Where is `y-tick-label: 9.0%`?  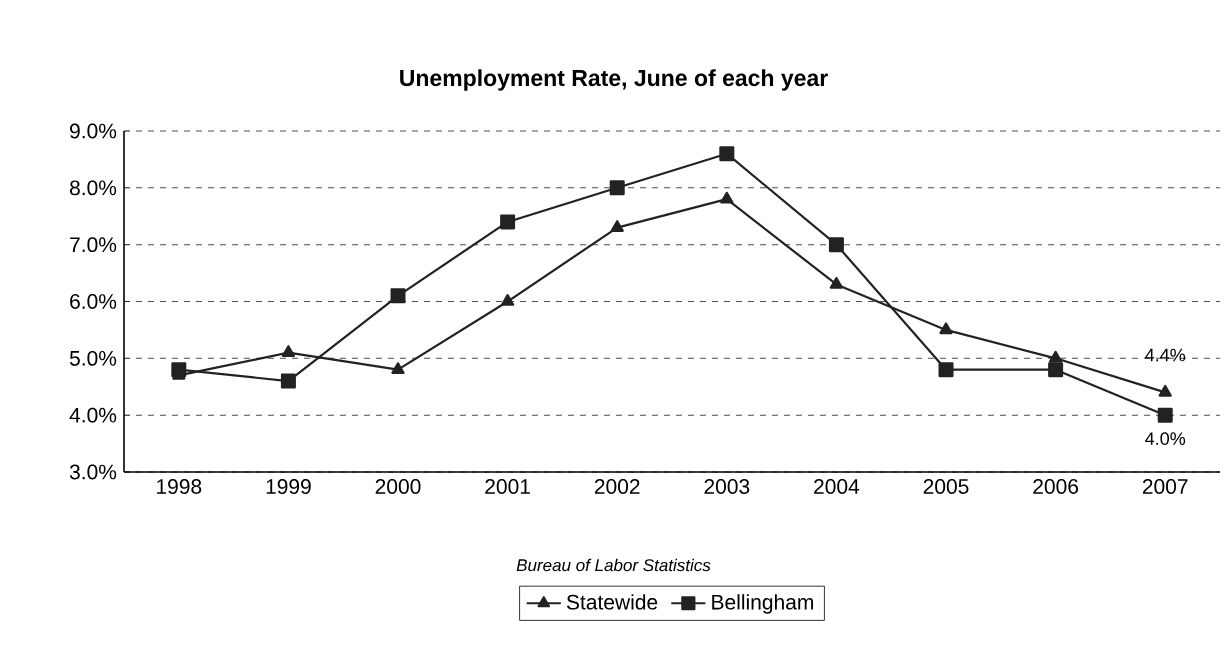
y-tick-label: 9.0% is located at coordinates (93, 131).